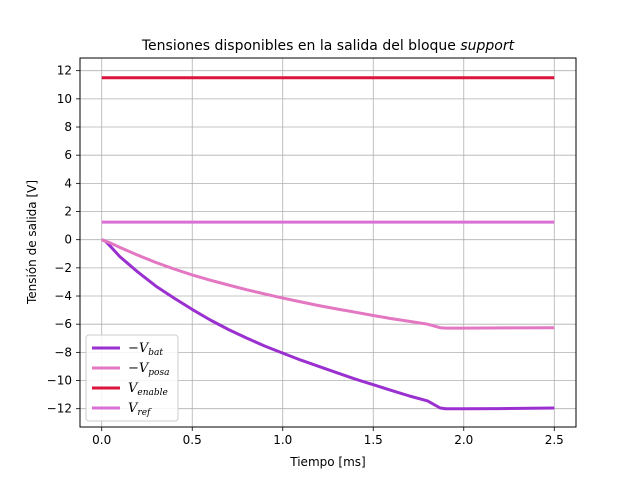  What do you see at coordinates (373, 440) in the screenshot?
I see `x-tick-label: 1.5` at bounding box center [373, 440].